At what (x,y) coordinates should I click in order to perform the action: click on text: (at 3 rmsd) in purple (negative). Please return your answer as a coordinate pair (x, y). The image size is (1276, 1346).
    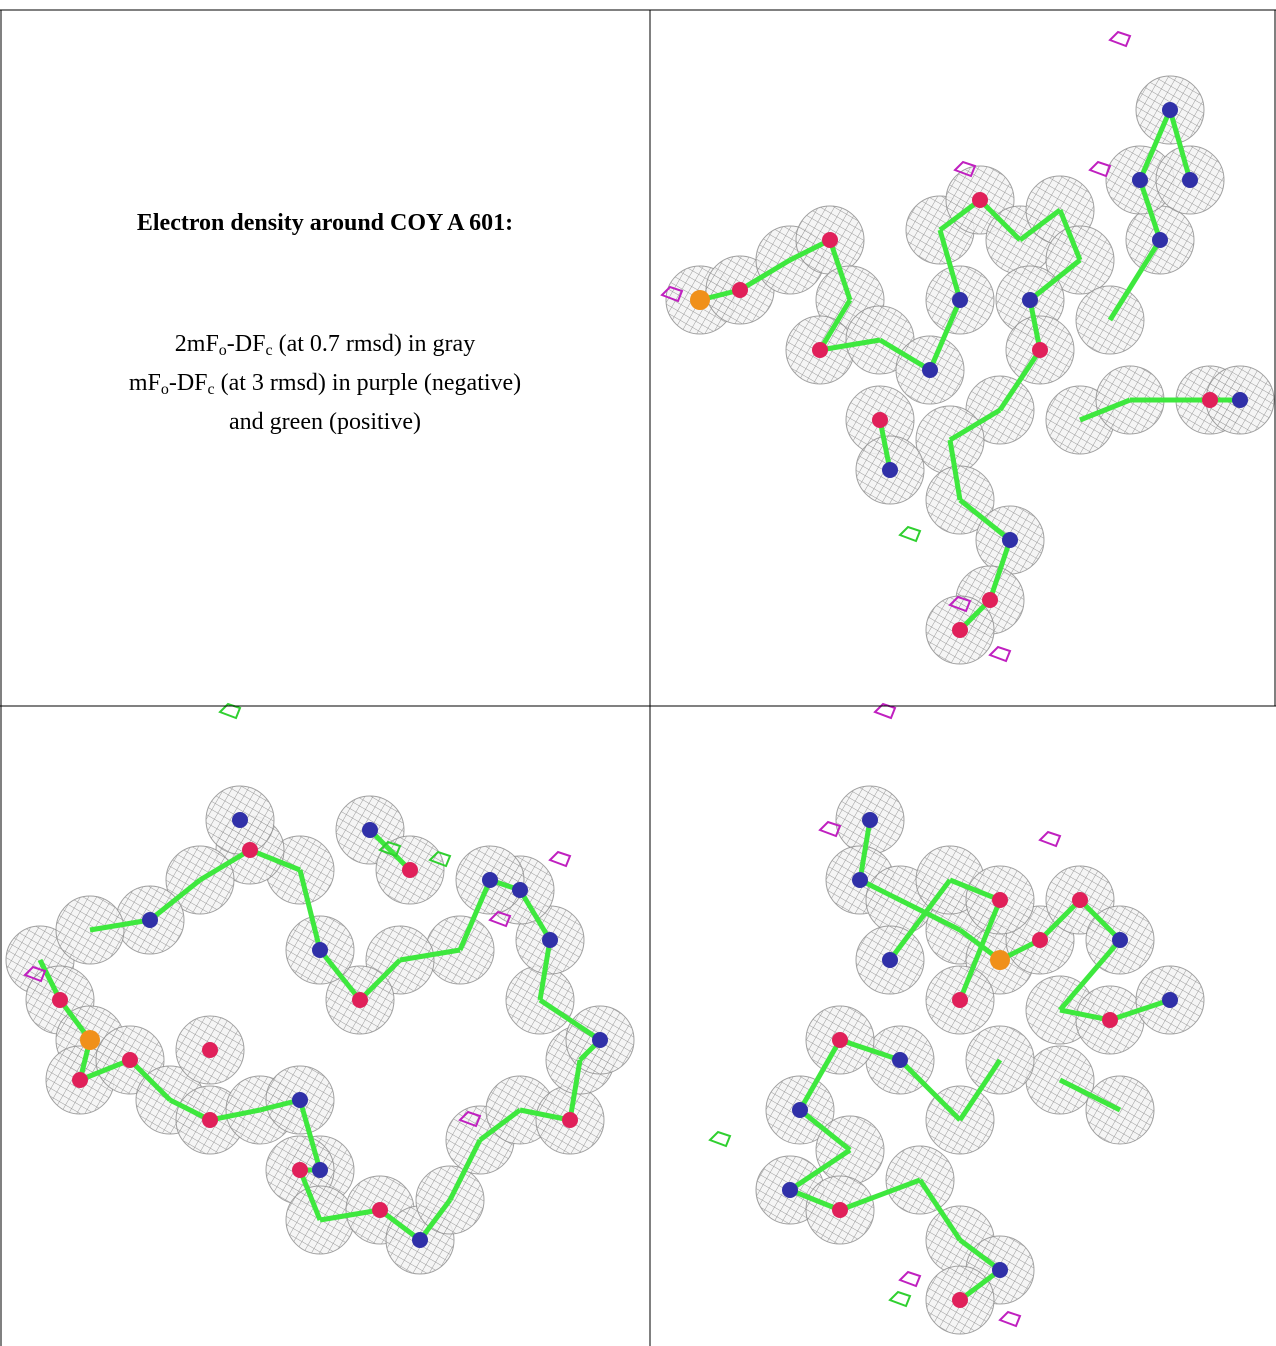
    Looking at the image, I should click on (368, 383).